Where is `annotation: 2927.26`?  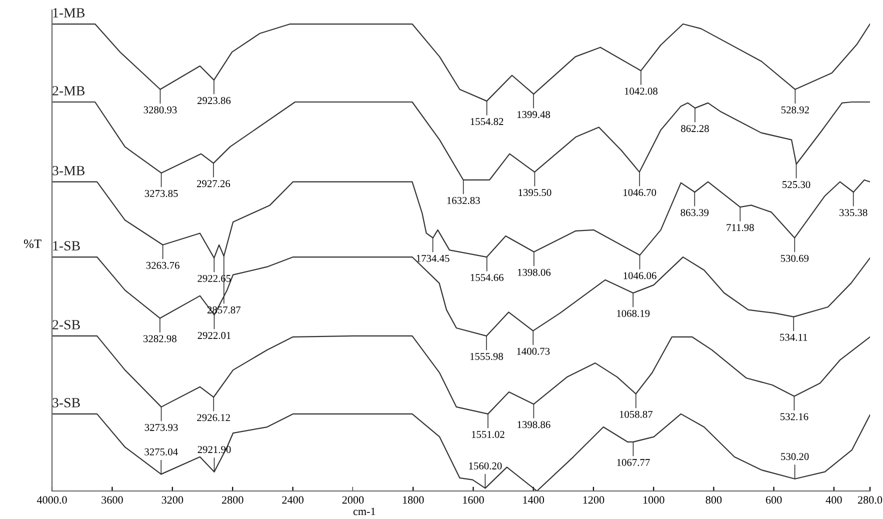
annotation: 2927.26 is located at coordinates (213, 184).